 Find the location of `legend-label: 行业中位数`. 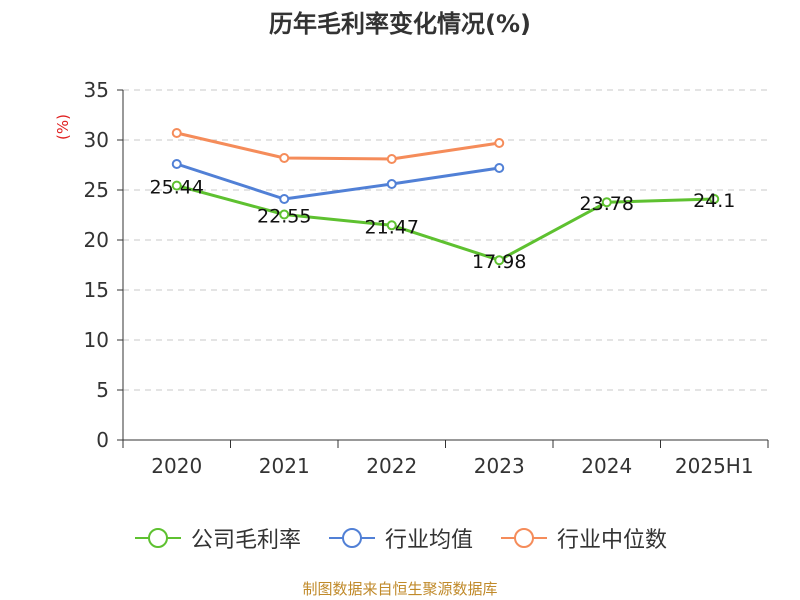

legend-label: 行业中位数 is located at coordinates (612, 540).